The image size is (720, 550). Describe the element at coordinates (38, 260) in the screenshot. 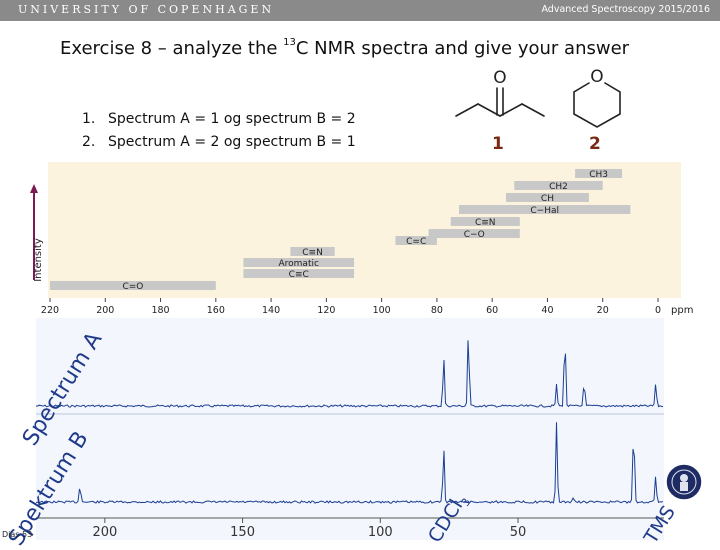

I see `intensity-label: Intensity` at that location.